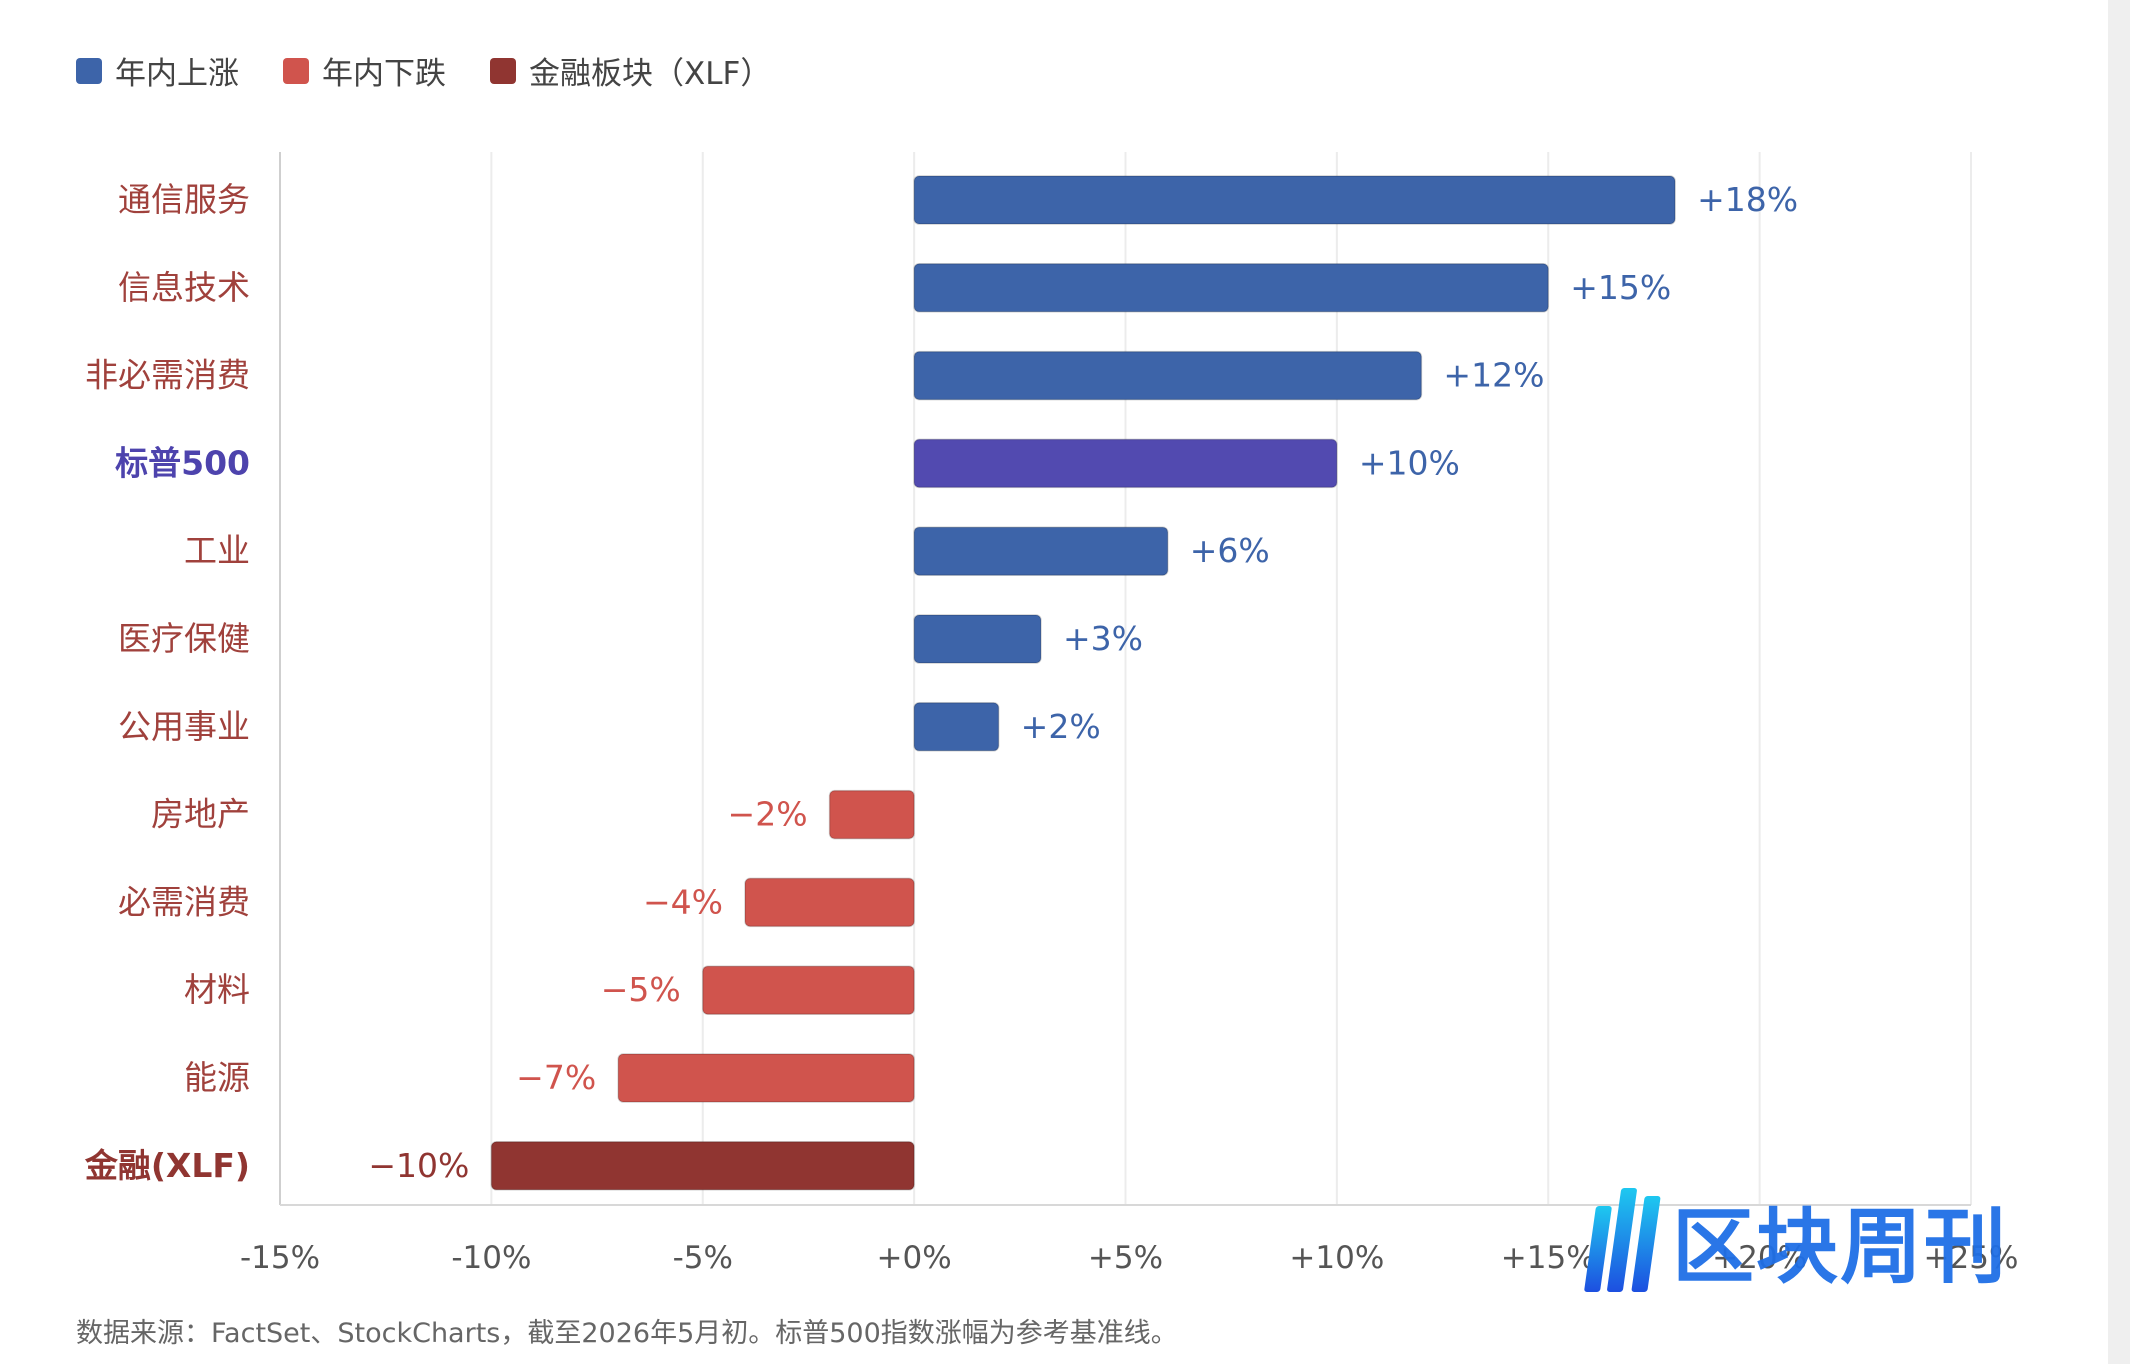 The width and height of the screenshot is (2130, 1364). I want to click on watermark: 区块周刊, so click(1796, 1239).